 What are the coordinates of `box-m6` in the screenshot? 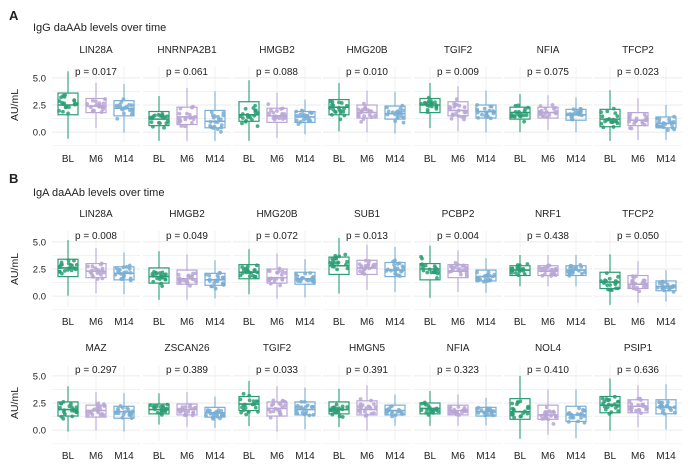 It's located at (187, 116).